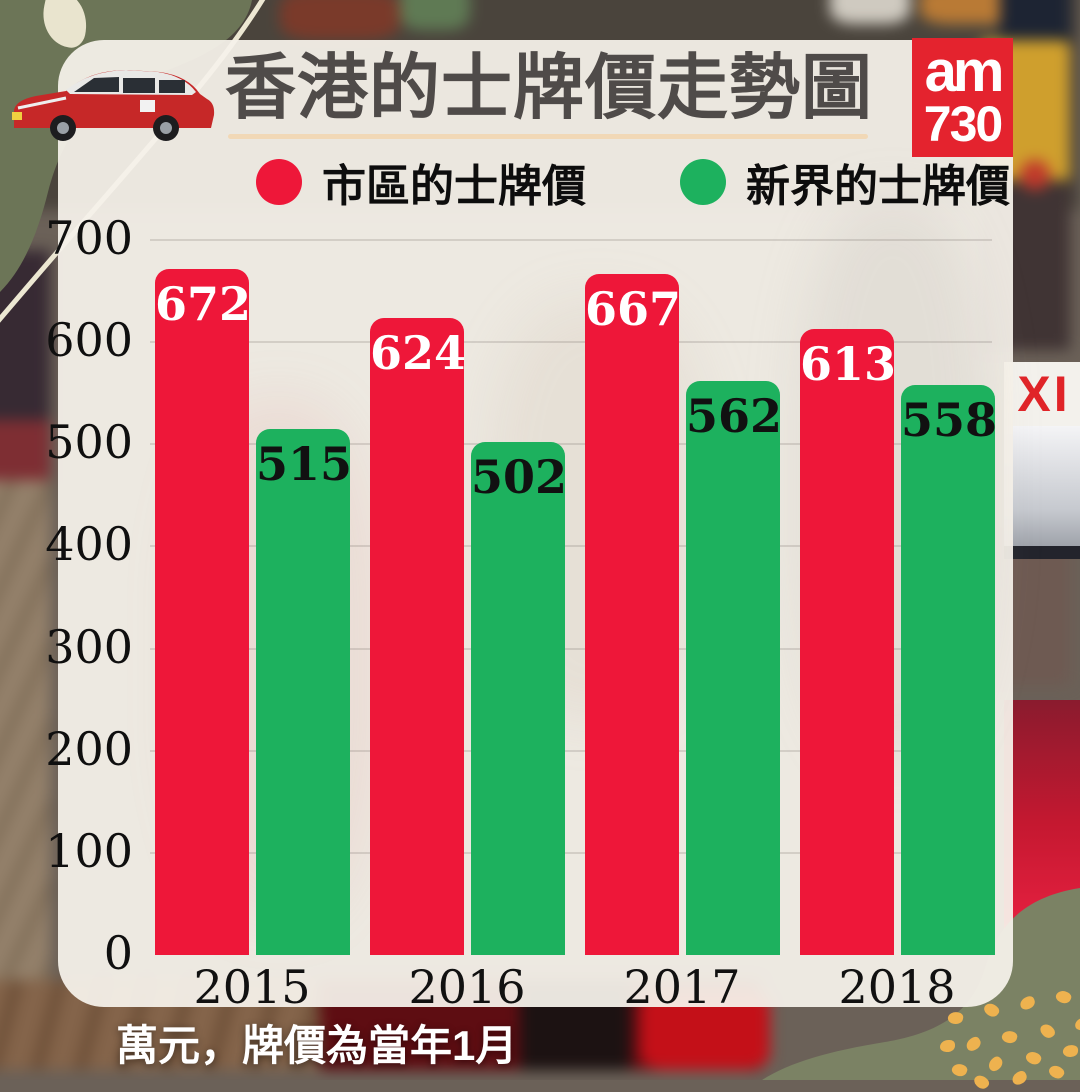  What do you see at coordinates (549, 88) in the screenshot?
I see `chart-title: 香港的士牌價走勢圖` at bounding box center [549, 88].